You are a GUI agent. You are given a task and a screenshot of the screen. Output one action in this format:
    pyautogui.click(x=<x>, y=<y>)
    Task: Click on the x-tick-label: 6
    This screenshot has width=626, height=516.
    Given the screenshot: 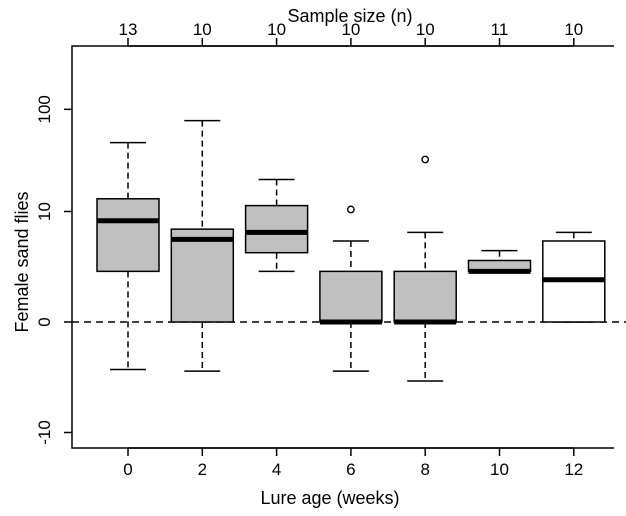 What is the action you would take?
    pyautogui.click(x=350, y=469)
    